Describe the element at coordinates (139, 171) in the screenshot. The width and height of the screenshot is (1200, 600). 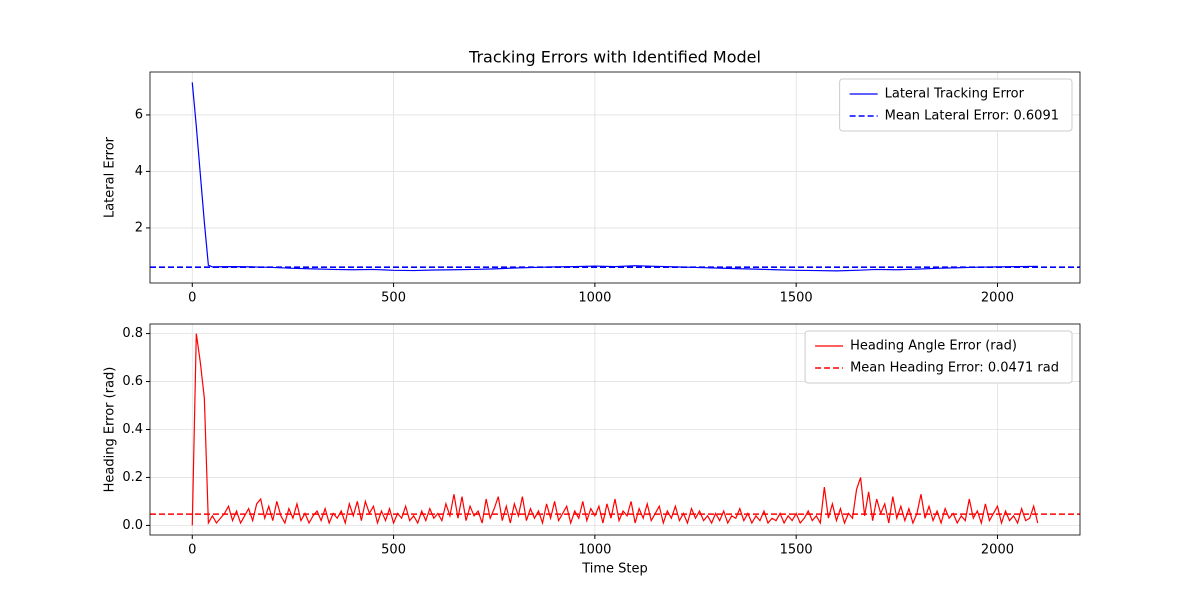
I see `y-tick-label: 4` at that location.